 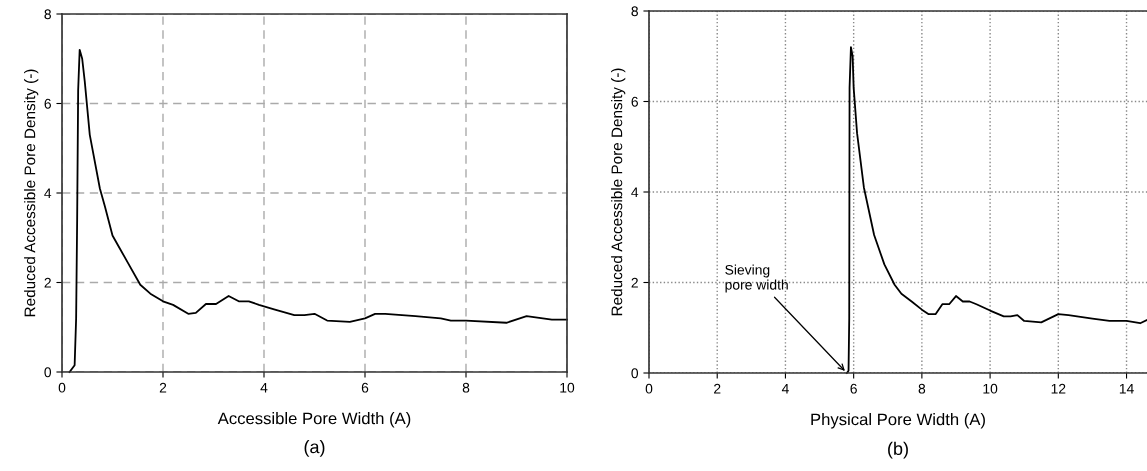 I want to click on text: (b), so click(x=898, y=450).